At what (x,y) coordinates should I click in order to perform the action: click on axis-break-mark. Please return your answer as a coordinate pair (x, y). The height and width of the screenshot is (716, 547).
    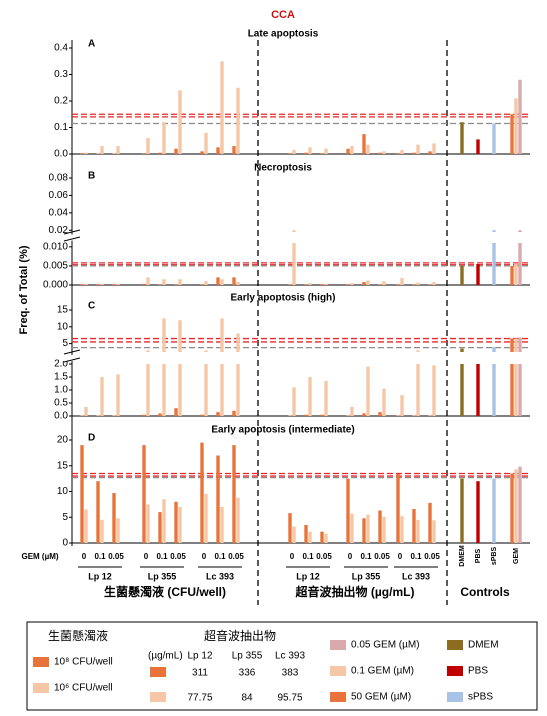
    Looking at the image, I should click on (72, 356).